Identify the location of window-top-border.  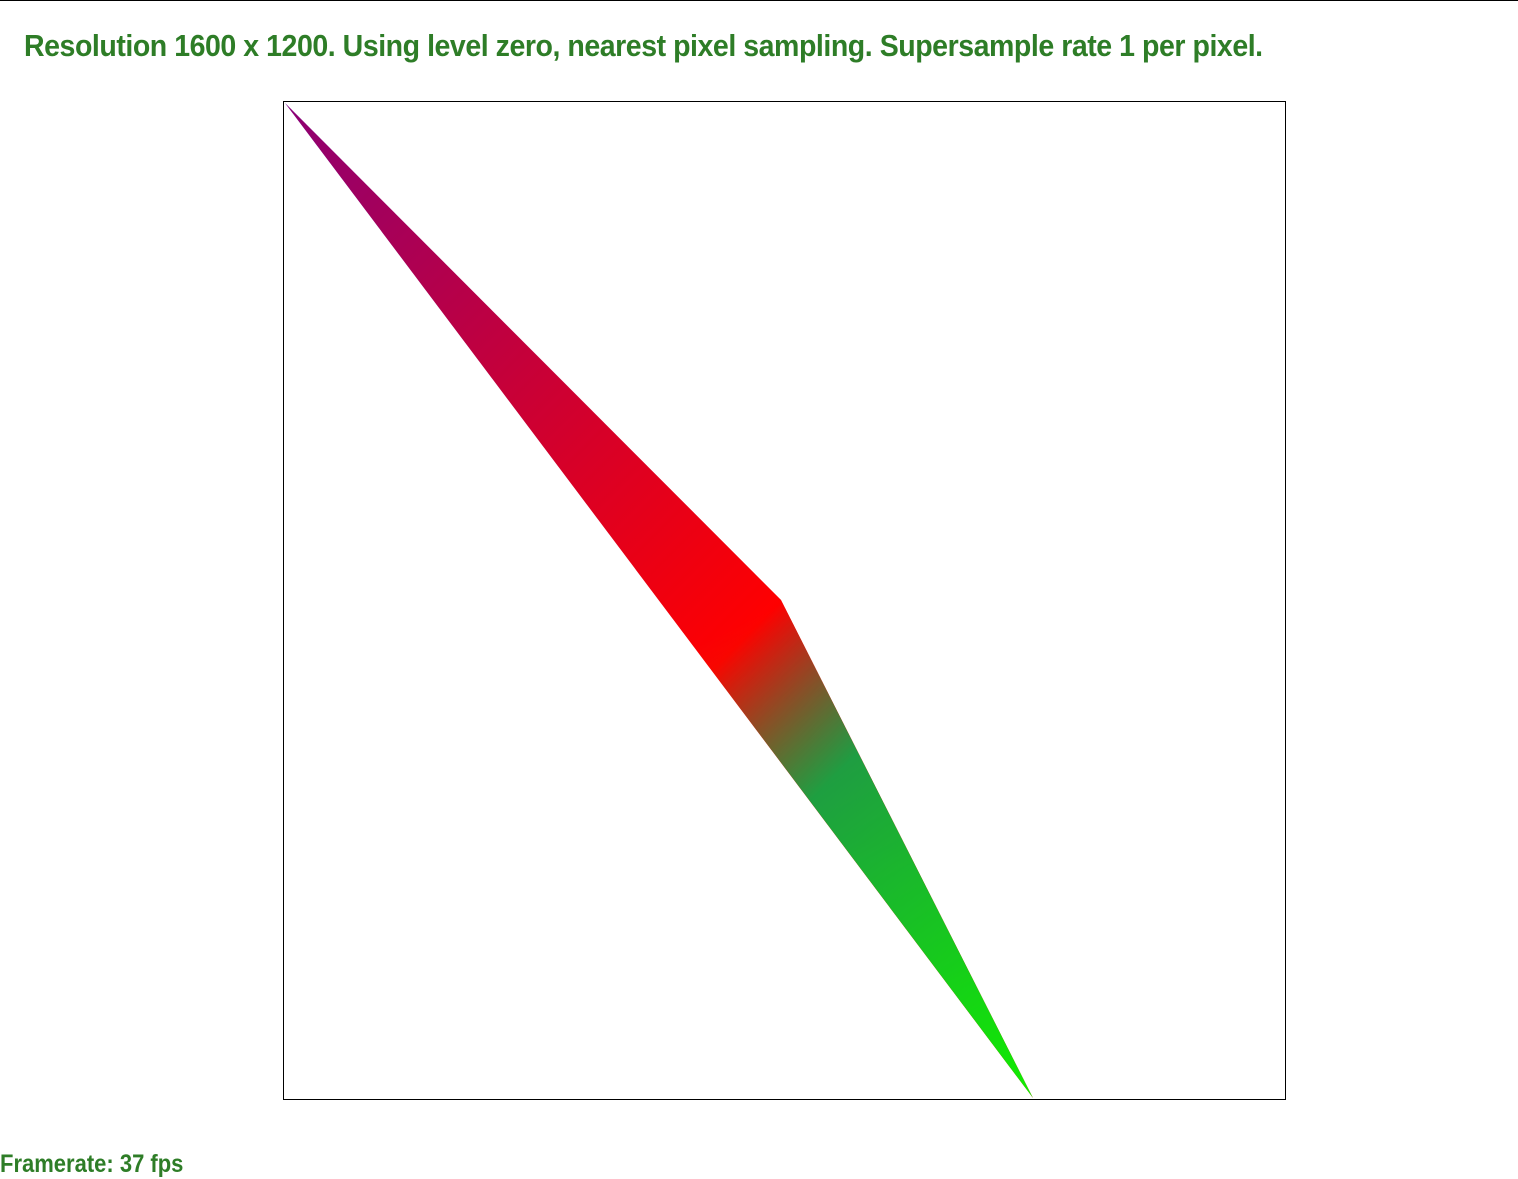
(759, 0).